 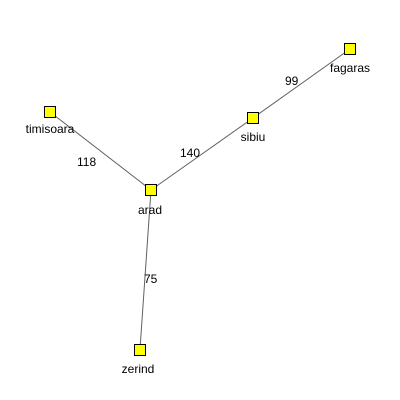 What do you see at coordinates (86, 162) in the screenshot?
I see `edge-label-arad-timisoara: 118` at bounding box center [86, 162].